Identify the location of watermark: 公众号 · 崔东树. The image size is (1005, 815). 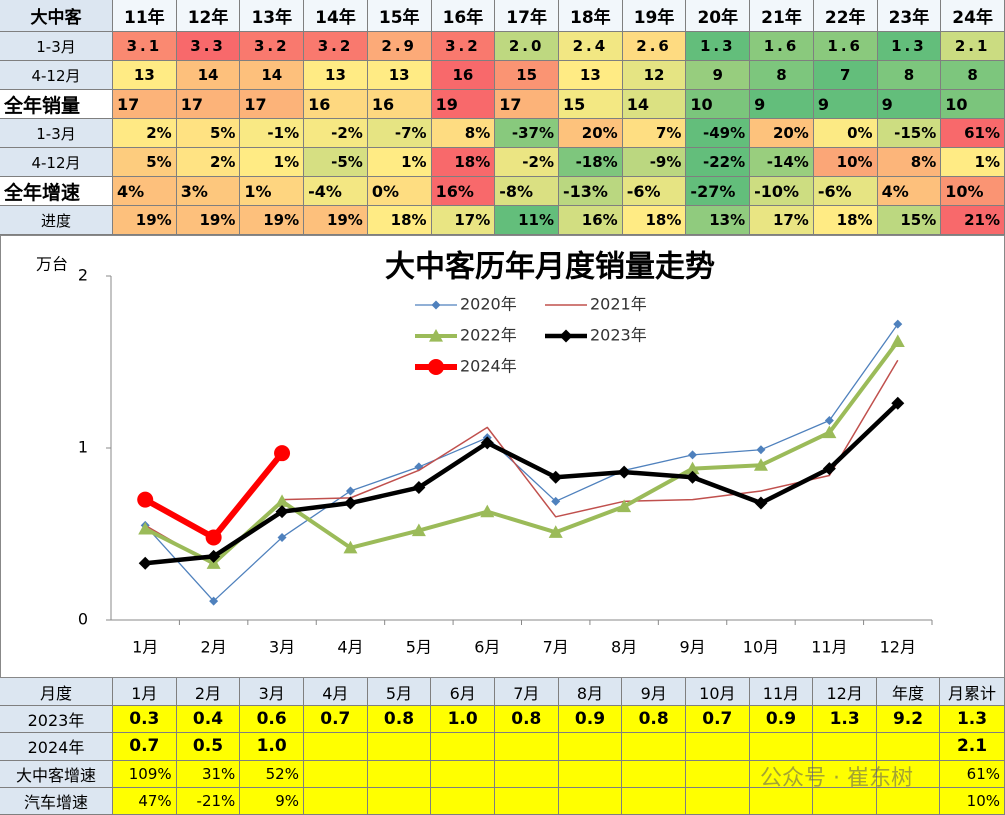
(836, 778).